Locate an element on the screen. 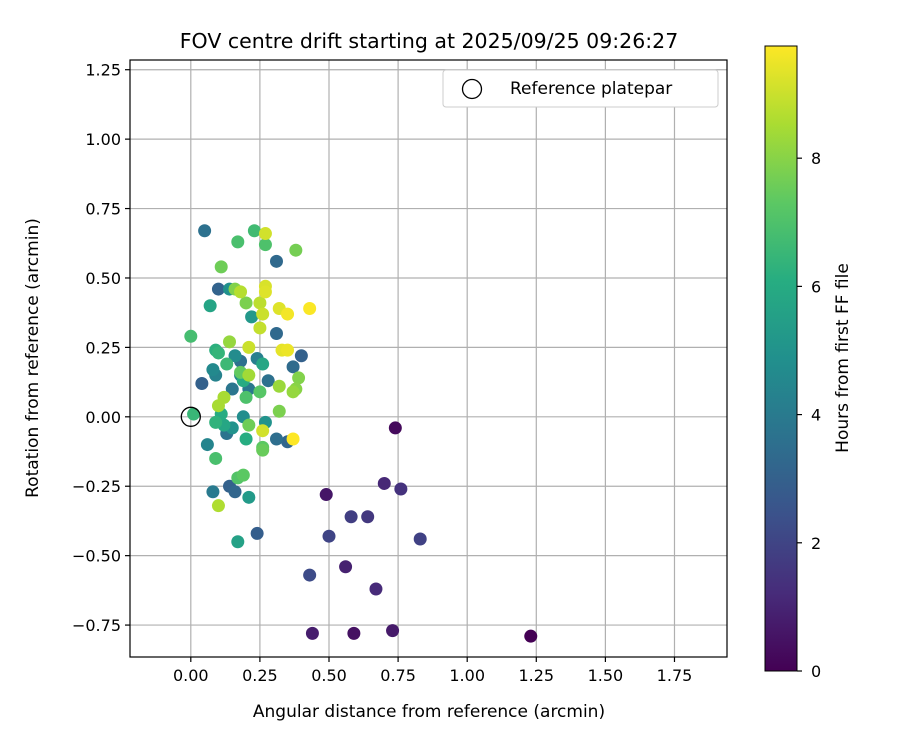 This screenshot has width=900, height=754. legend: Reference platepar is located at coordinates (580, 88).